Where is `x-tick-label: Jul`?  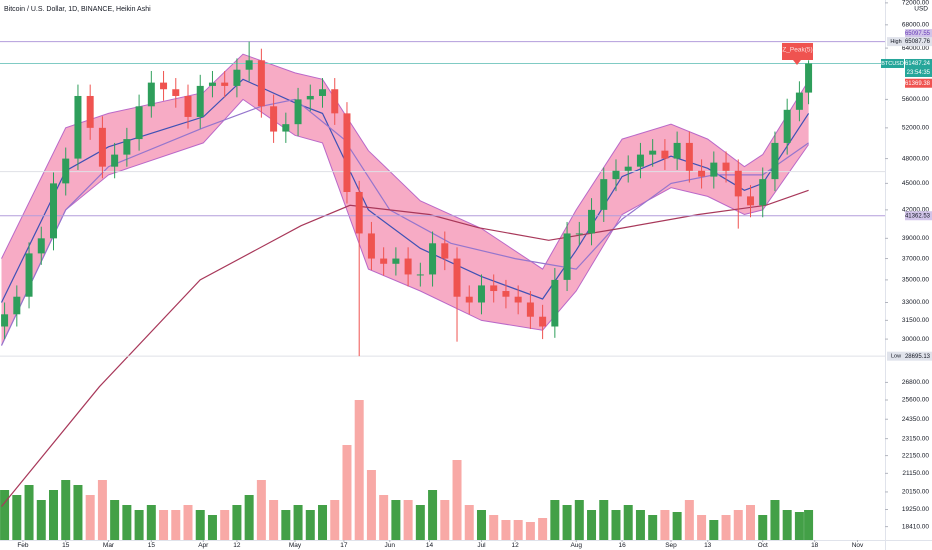 x-tick-label: Jul is located at coordinates (481, 545).